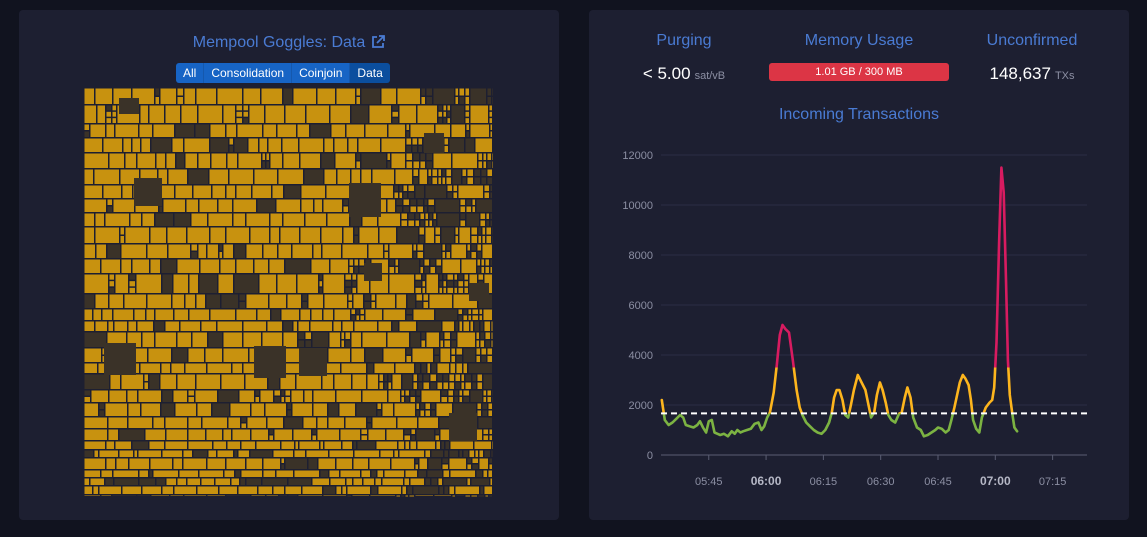 This screenshot has width=1147, height=537. What do you see at coordinates (279, 42) in the screenshot?
I see `goggles-title-text: Mempool Goggles: Data` at bounding box center [279, 42].